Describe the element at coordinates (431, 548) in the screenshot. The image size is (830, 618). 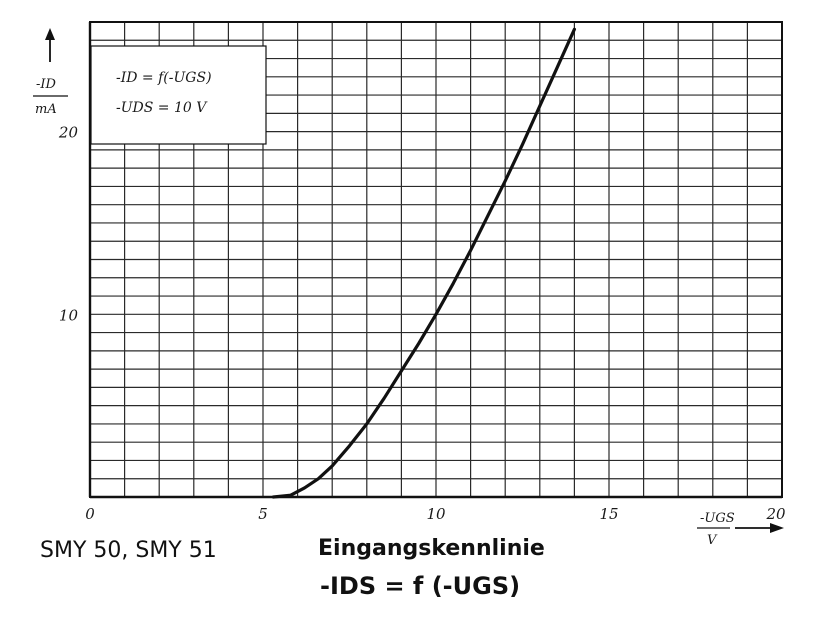
I see `chart-caption-title: Eingangskennlinie` at that location.